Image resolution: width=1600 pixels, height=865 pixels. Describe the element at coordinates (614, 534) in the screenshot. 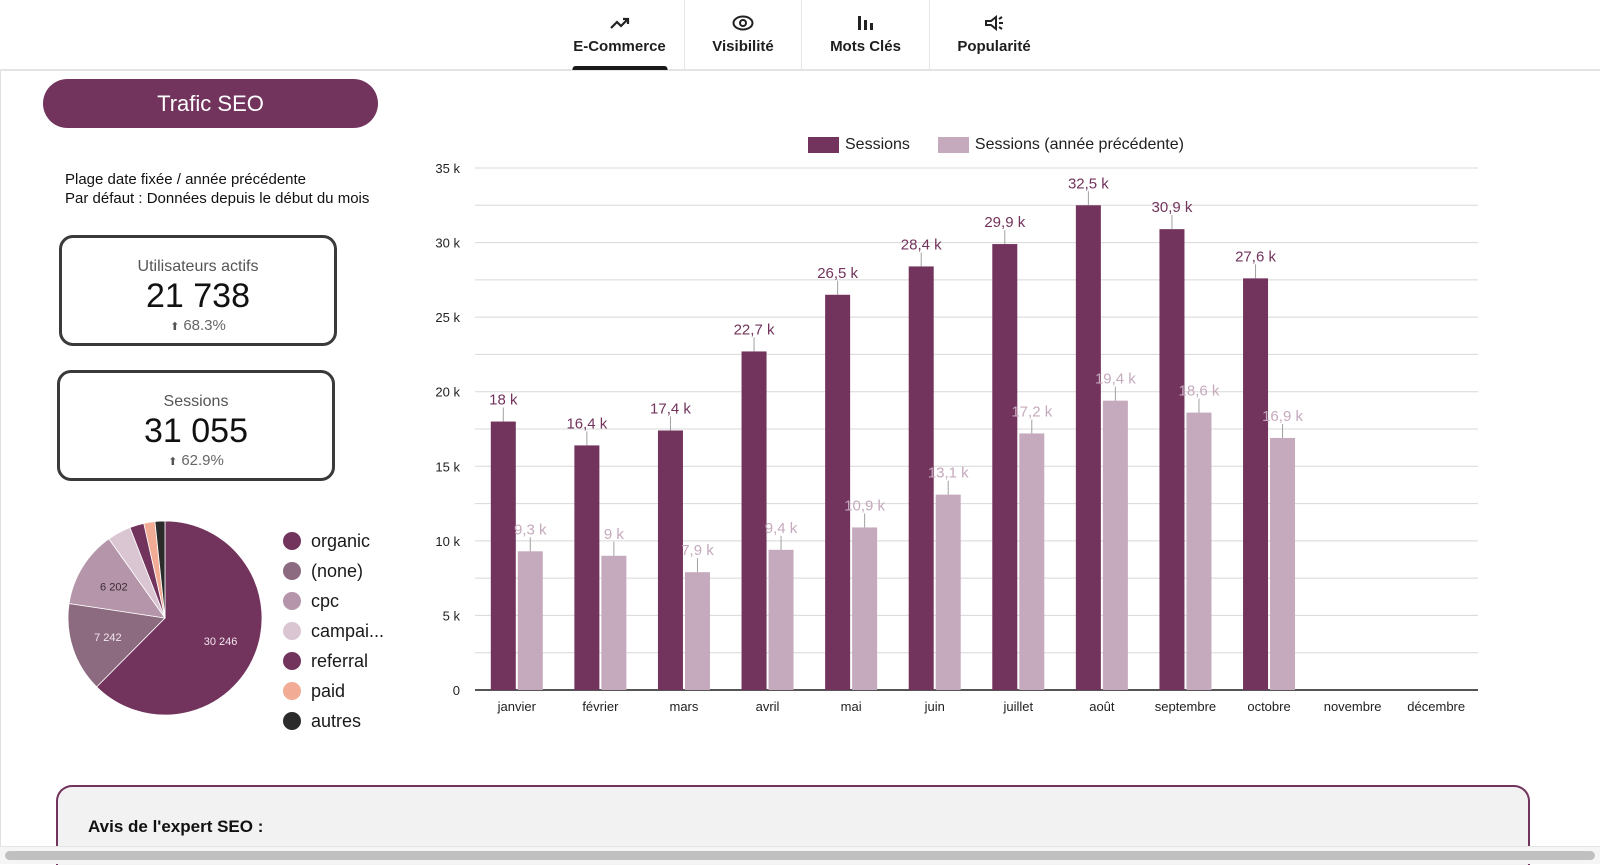

I see `data-label: 9 k` at that location.